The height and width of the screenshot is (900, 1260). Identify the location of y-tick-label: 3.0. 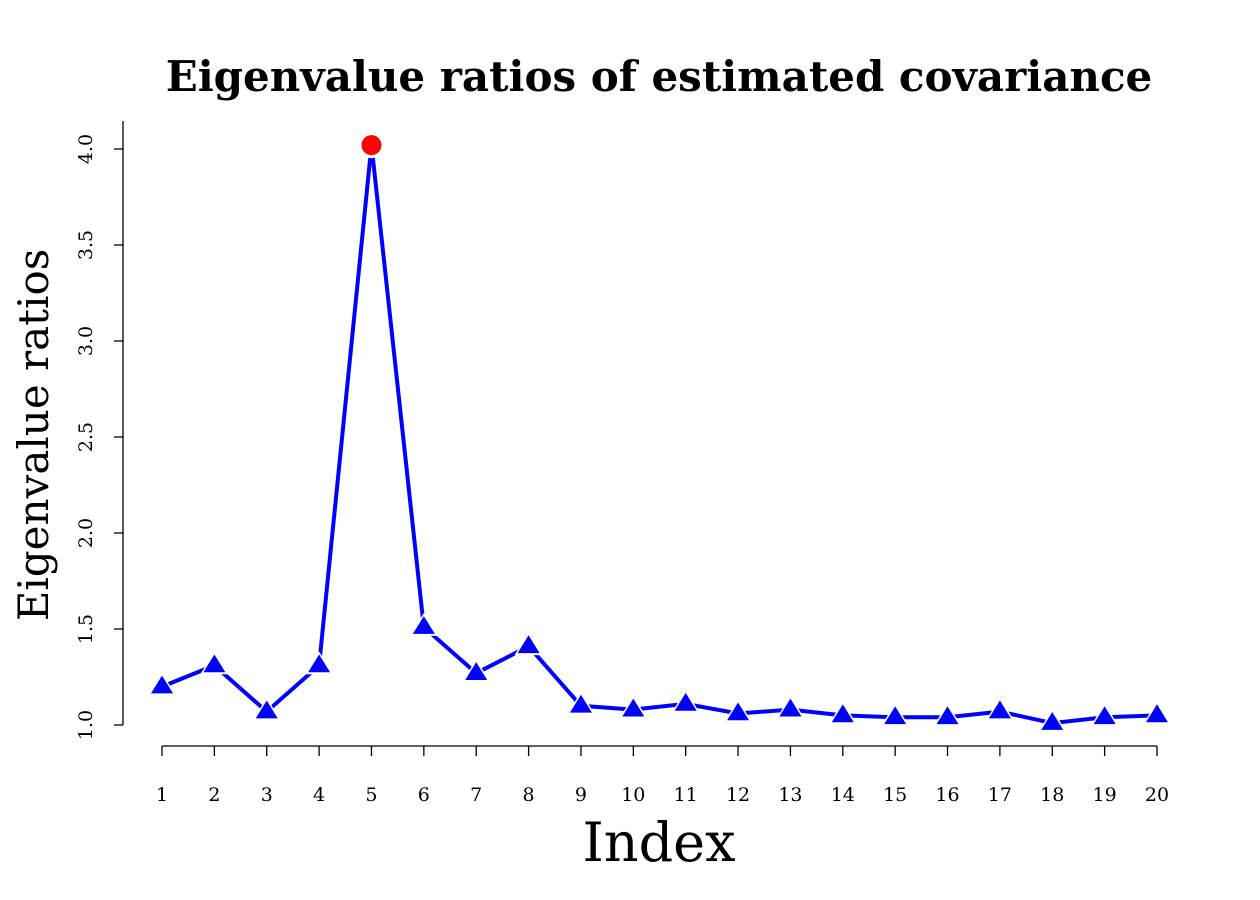
(86, 341).